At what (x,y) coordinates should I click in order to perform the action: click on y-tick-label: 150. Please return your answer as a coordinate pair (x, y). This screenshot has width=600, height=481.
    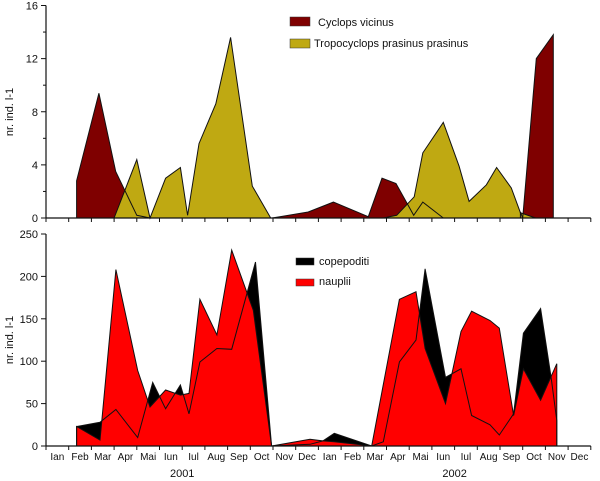
    Looking at the image, I should click on (29, 320).